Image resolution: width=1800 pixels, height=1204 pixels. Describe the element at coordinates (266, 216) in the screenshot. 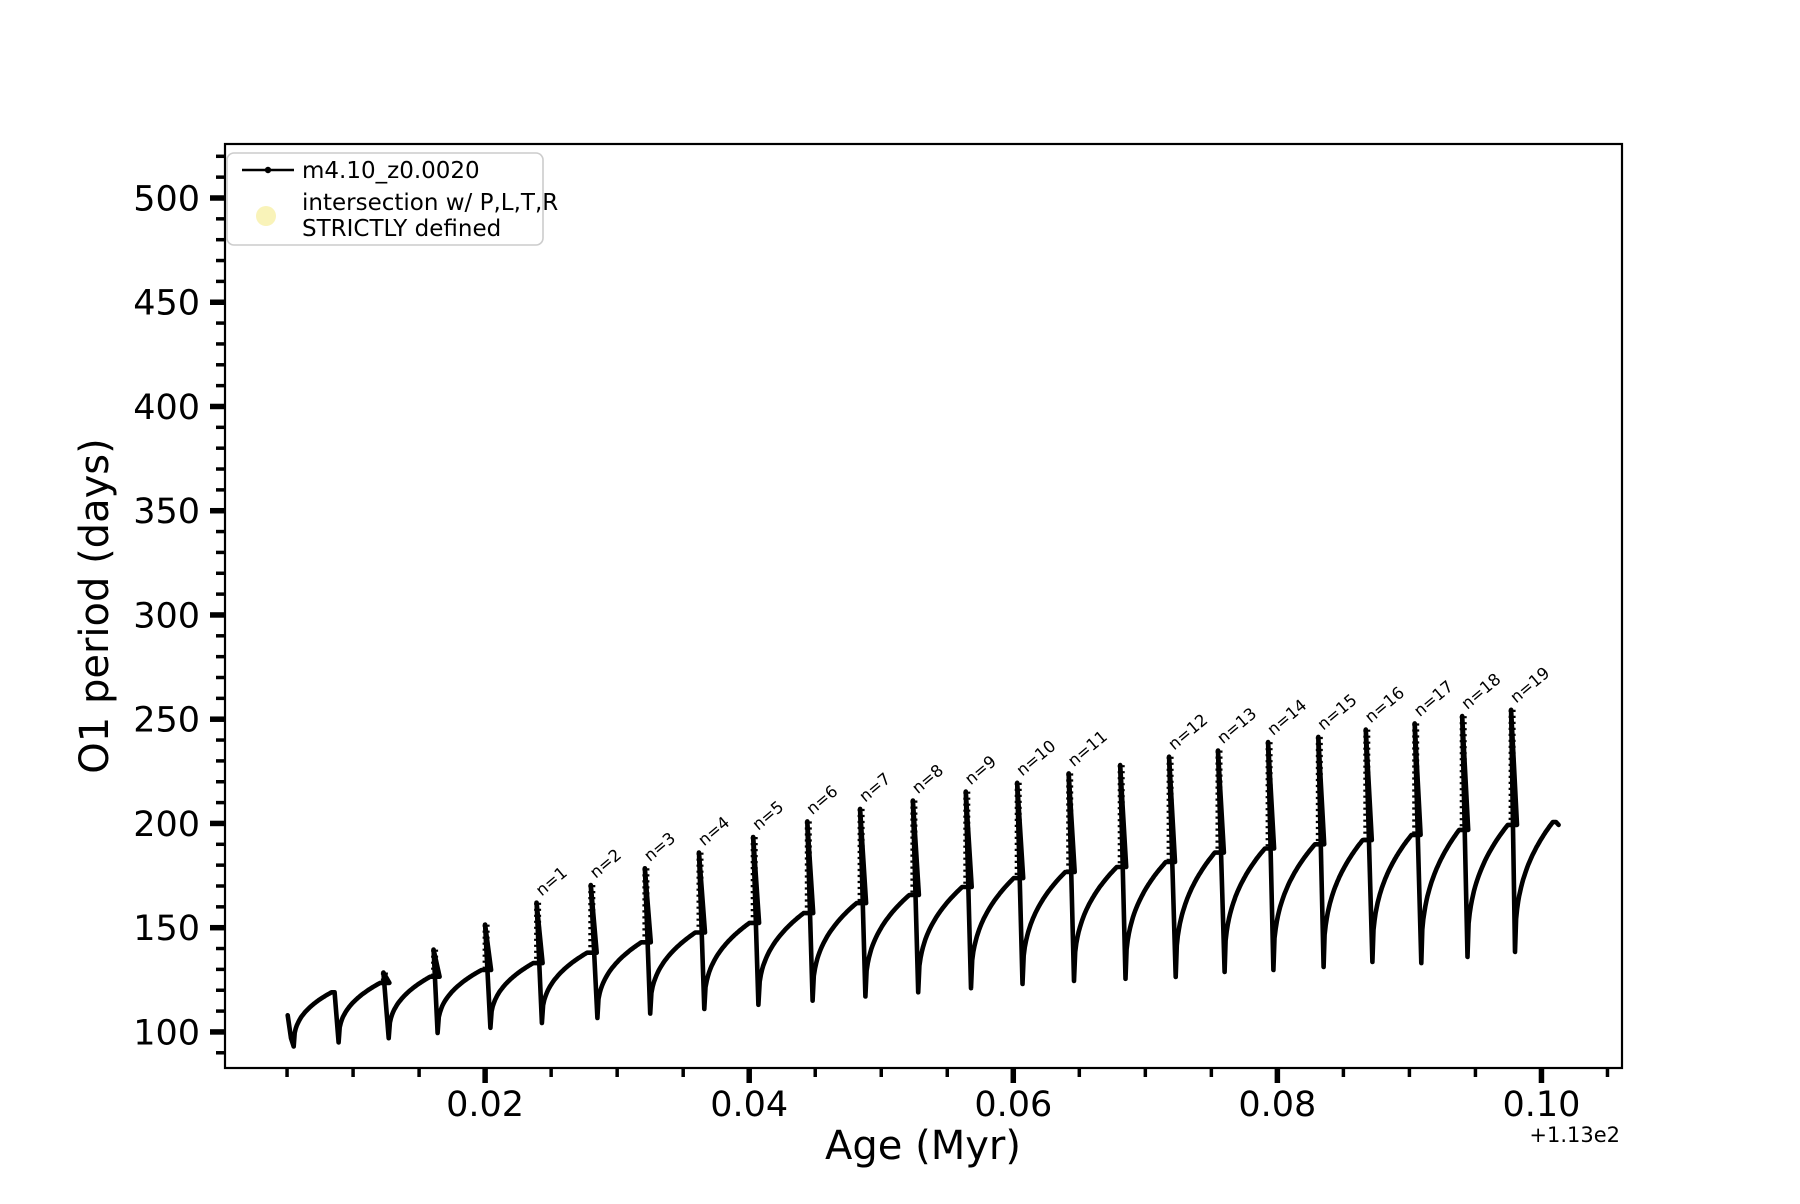

I see `legend-intersection-marker-icon` at that location.